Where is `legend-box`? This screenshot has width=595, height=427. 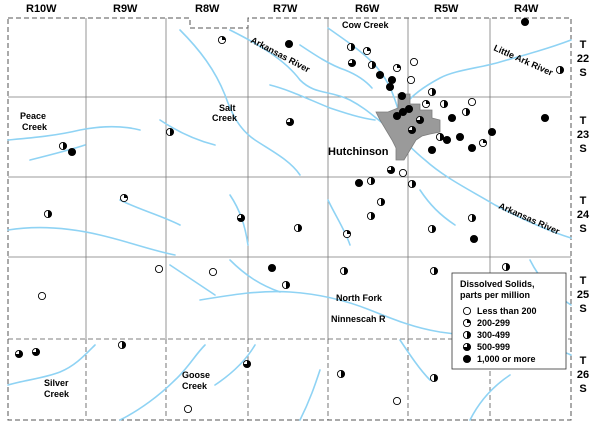 legend-box is located at coordinates (509, 321).